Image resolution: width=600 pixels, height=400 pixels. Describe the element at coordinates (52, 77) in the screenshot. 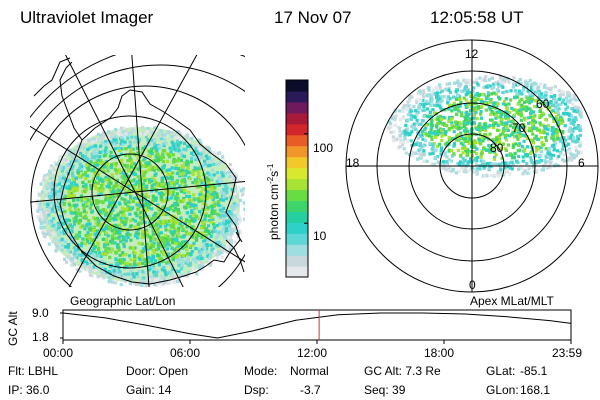

I see `south-america-coast` at that location.